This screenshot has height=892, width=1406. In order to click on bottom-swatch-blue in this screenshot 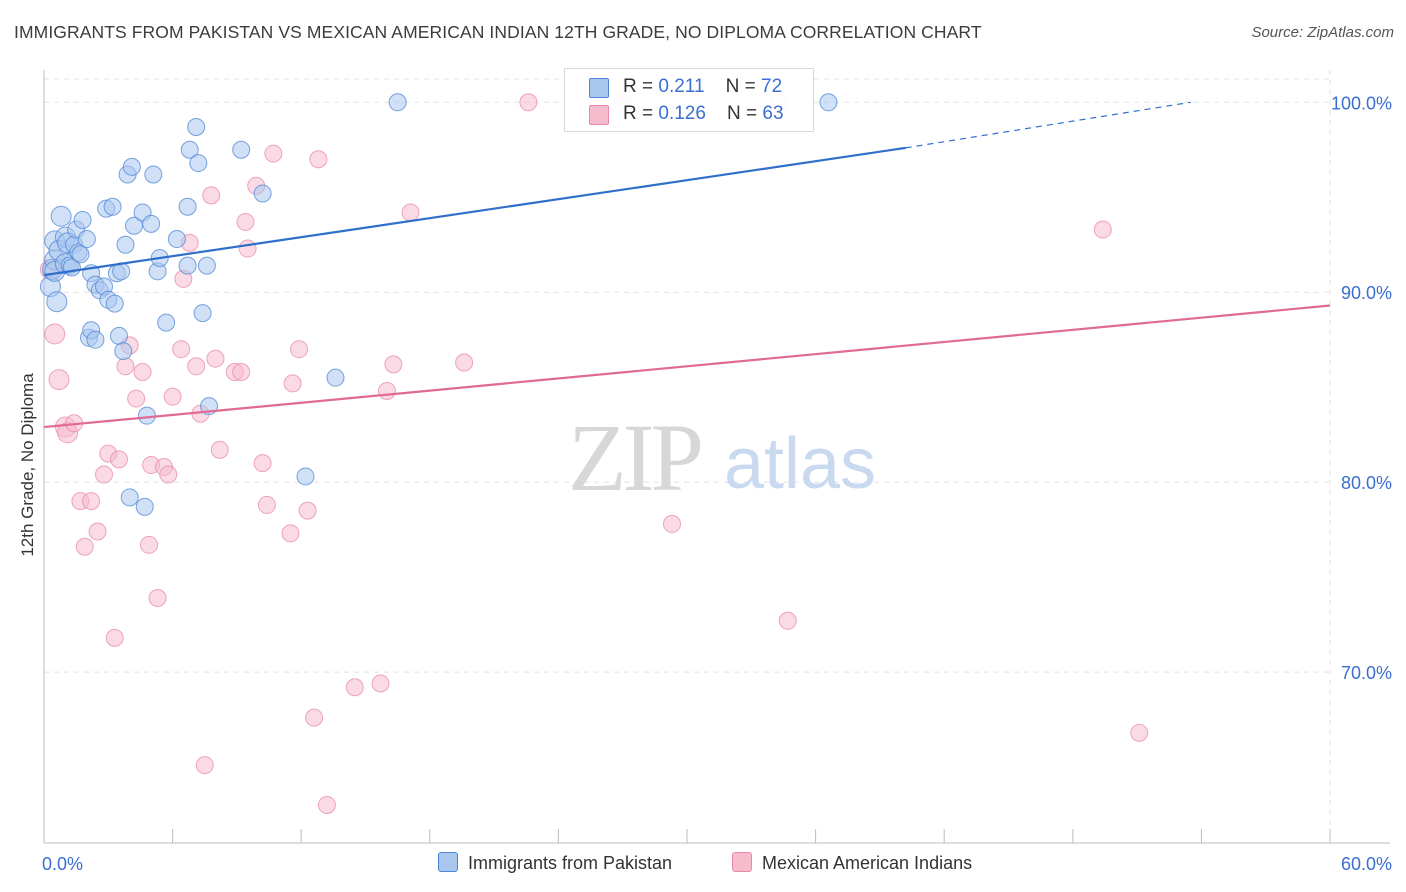, I will do `click(448, 862)`.